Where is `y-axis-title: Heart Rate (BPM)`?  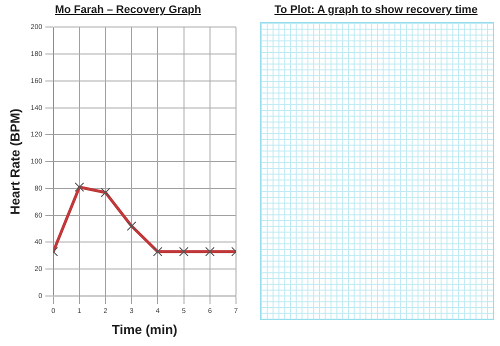
y-axis-title: Heart Rate (BPM) is located at coordinates (14, 161).